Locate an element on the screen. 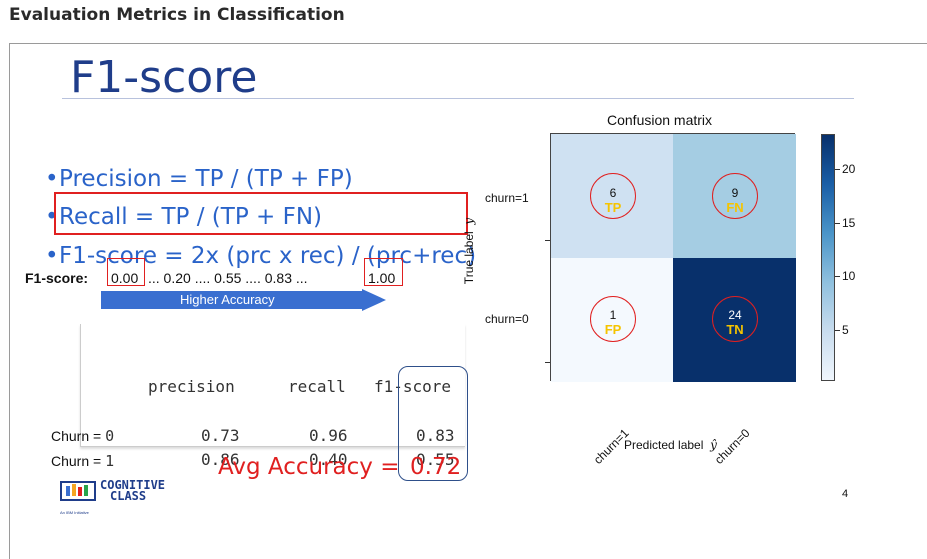  report-row-label: Churn = 0 is located at coordinates (82, 436).